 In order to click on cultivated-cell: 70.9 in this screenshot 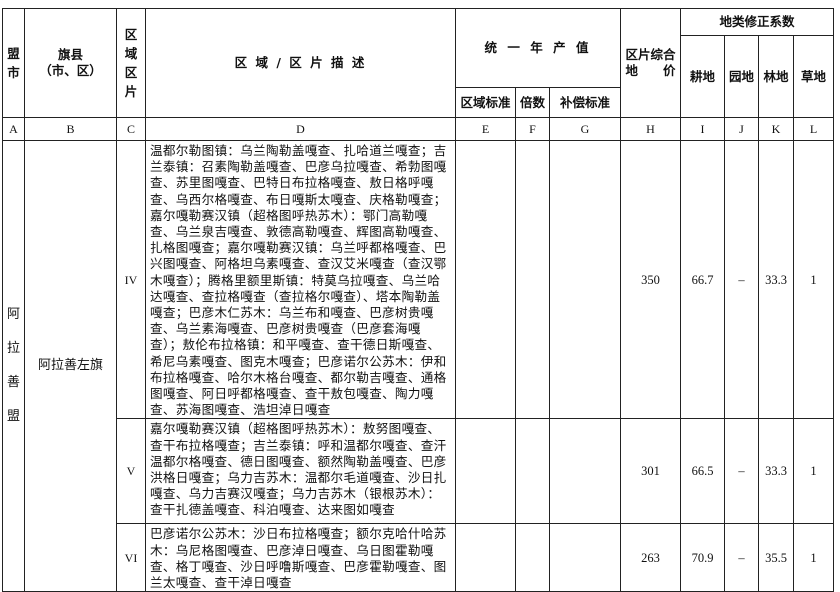, I will do `click(703, 557)`.